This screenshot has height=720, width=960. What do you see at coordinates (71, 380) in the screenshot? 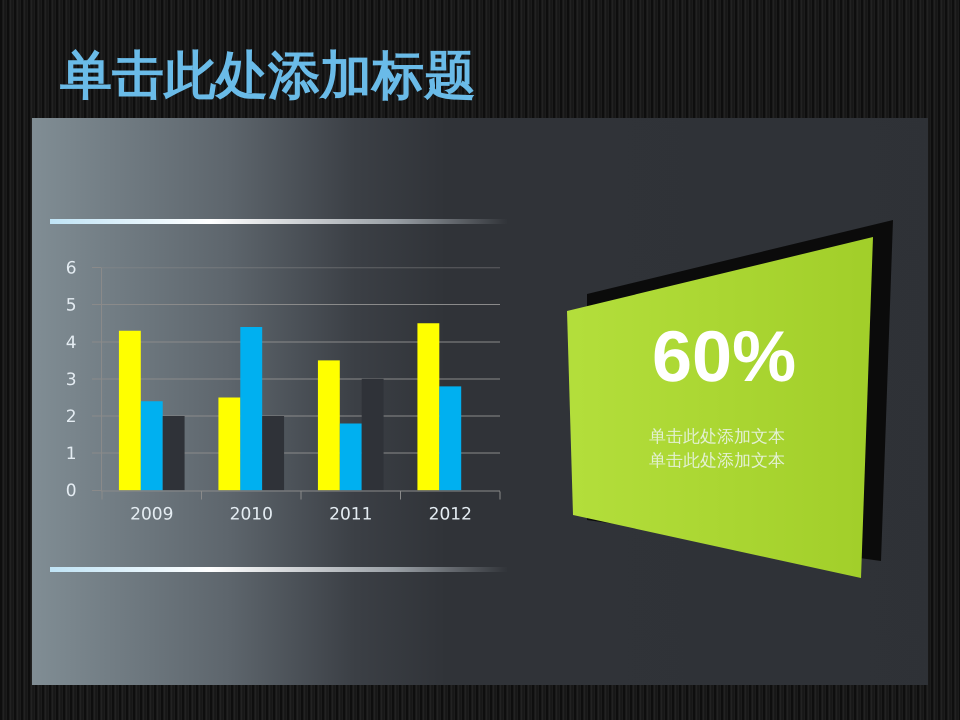
I see `y-tick-label: 3` at bounding box center [71, 380].